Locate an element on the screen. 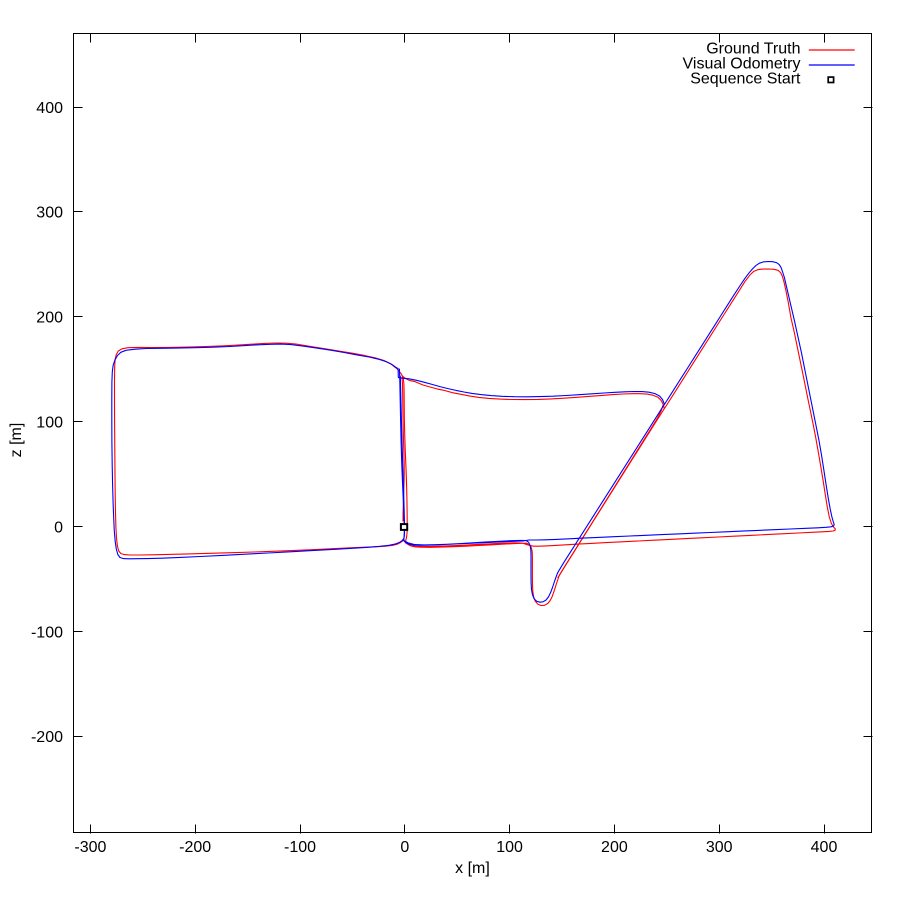 The width and height of the screenshot is (900, 900). svg-text: Sequence Start is located at coordinates (745, 79).